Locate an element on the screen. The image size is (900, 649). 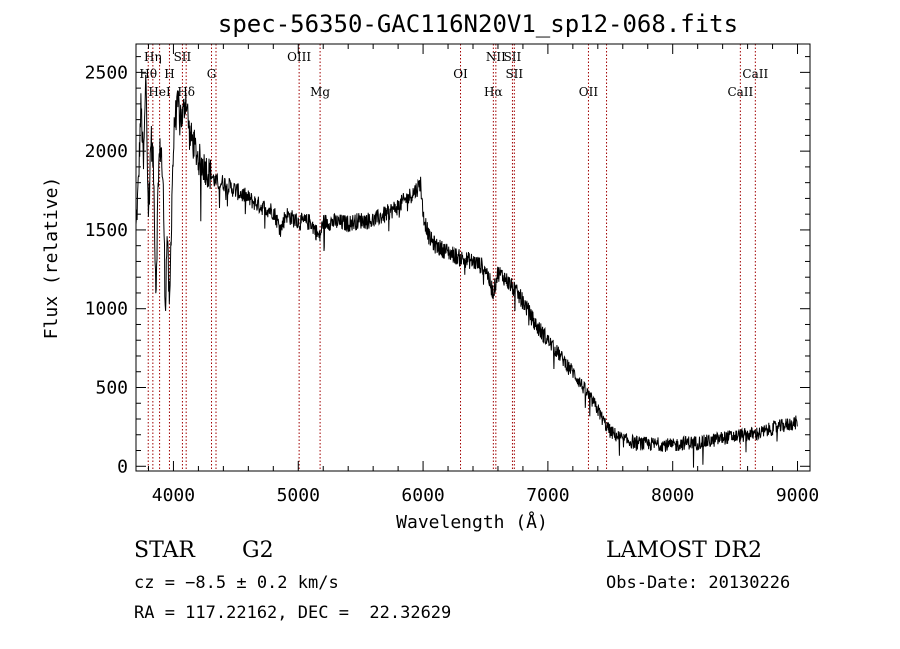
line-marker-label-16: CaII is located at coordinates (740, 92).